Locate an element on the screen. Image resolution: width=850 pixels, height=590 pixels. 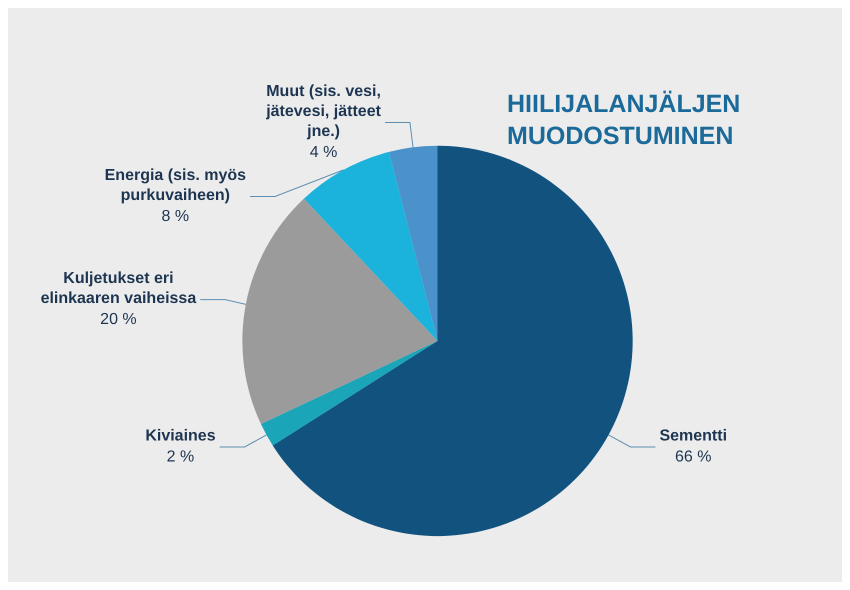
text: HIILIJALANJÄLJEN MUODOSTUMINEN is located at coordinates (627, 120).